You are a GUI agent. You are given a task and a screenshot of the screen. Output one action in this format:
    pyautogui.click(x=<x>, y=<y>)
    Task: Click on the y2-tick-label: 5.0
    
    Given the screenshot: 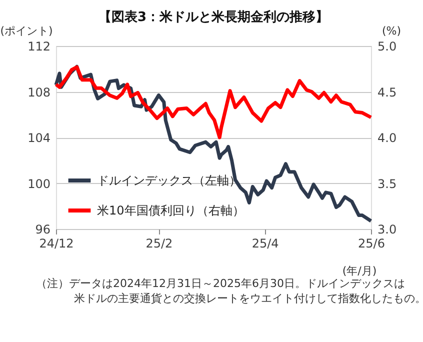 What is the action you would take?
    pyautogui.click(x=387, y=47)
    